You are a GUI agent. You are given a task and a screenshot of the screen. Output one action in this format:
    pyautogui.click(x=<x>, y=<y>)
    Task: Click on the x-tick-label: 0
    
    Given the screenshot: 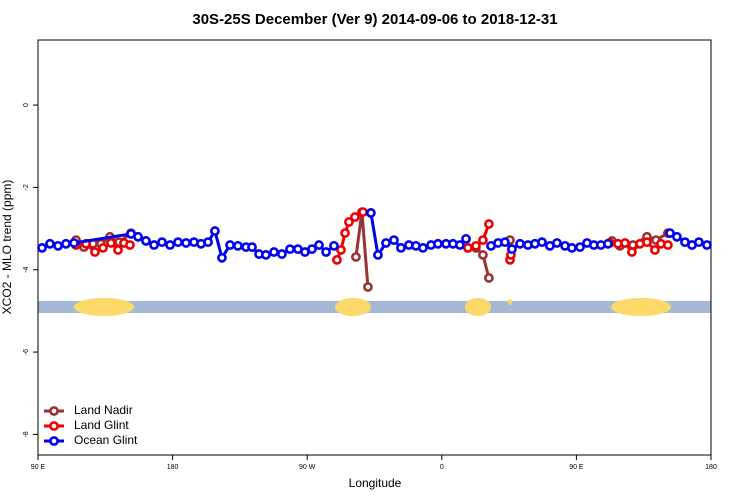 What is the action you would take?
    pyautogui.click(x=442, y=467)
    